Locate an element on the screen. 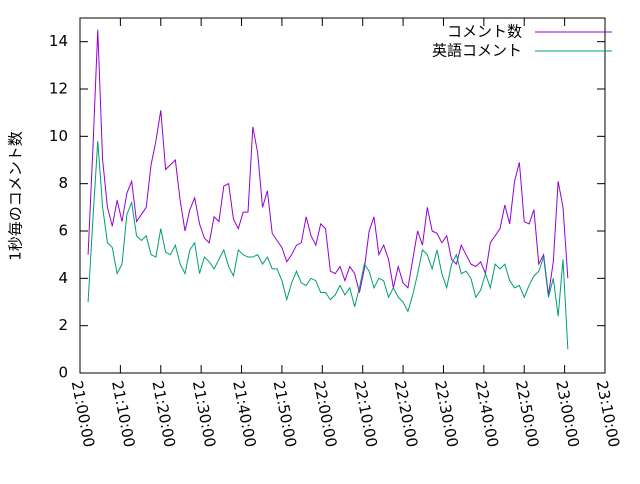 The image size is (640, 484). x-tick-label: 22:50:00 is located at coordinates (527, 414).